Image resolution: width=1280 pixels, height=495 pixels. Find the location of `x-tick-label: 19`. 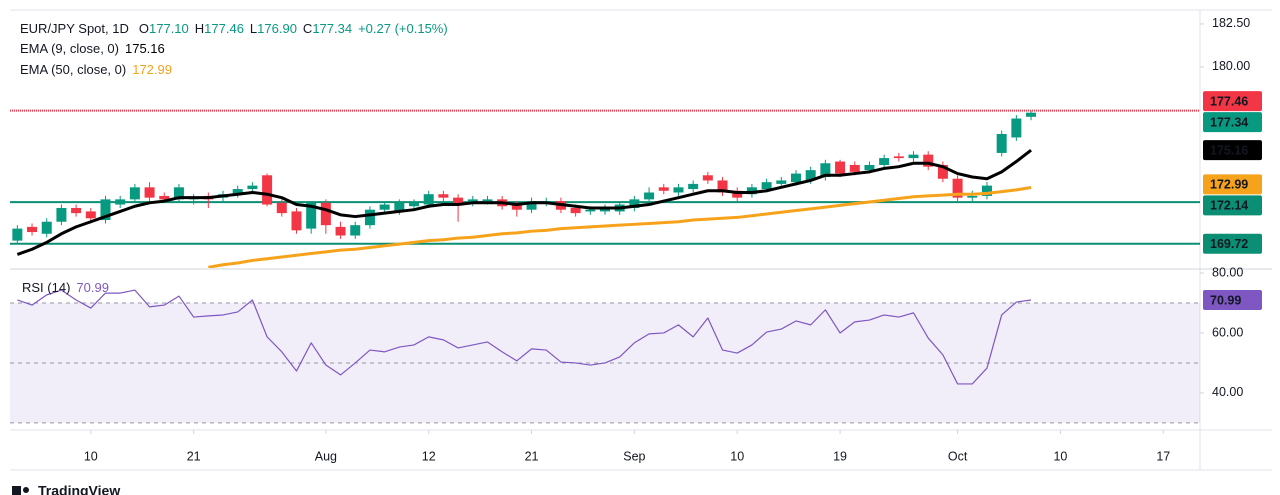

x-tick-label: 19 is located at coordinates (840, 456).